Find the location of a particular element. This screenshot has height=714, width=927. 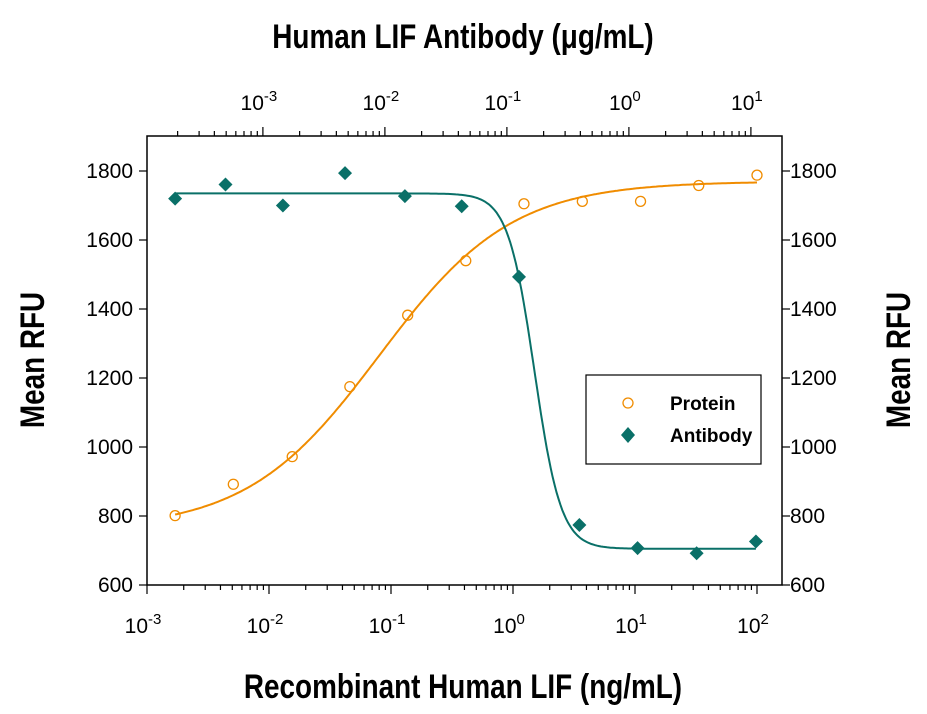

left-axis-title: Mean RFU is located at coordinates (32, 360).